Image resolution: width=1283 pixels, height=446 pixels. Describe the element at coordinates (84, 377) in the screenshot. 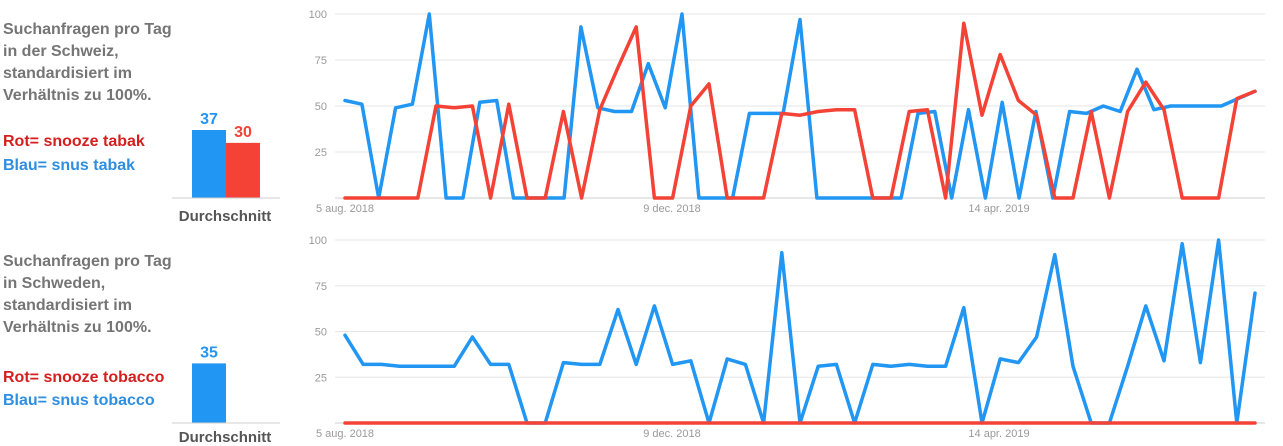

I see `panel-2-legend-red: Rot= snooze tobacco` at that location.